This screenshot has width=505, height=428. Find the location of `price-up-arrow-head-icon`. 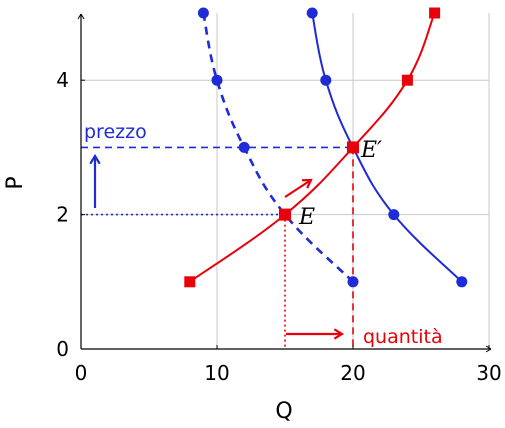

price-up-arrow-head-icon is located at coordinates (95, 159).